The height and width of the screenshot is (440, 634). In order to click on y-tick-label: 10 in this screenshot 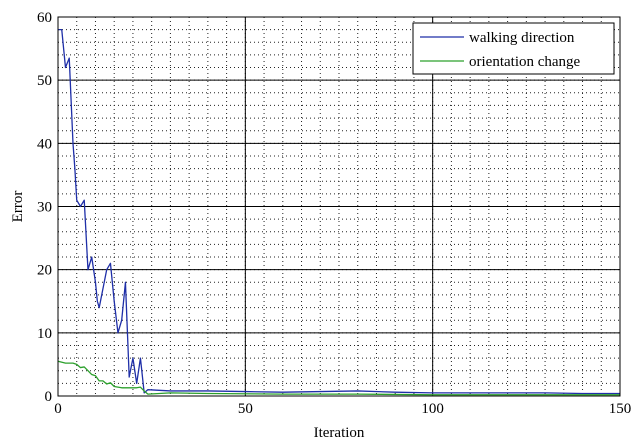, I will do `click(44, 334)`.